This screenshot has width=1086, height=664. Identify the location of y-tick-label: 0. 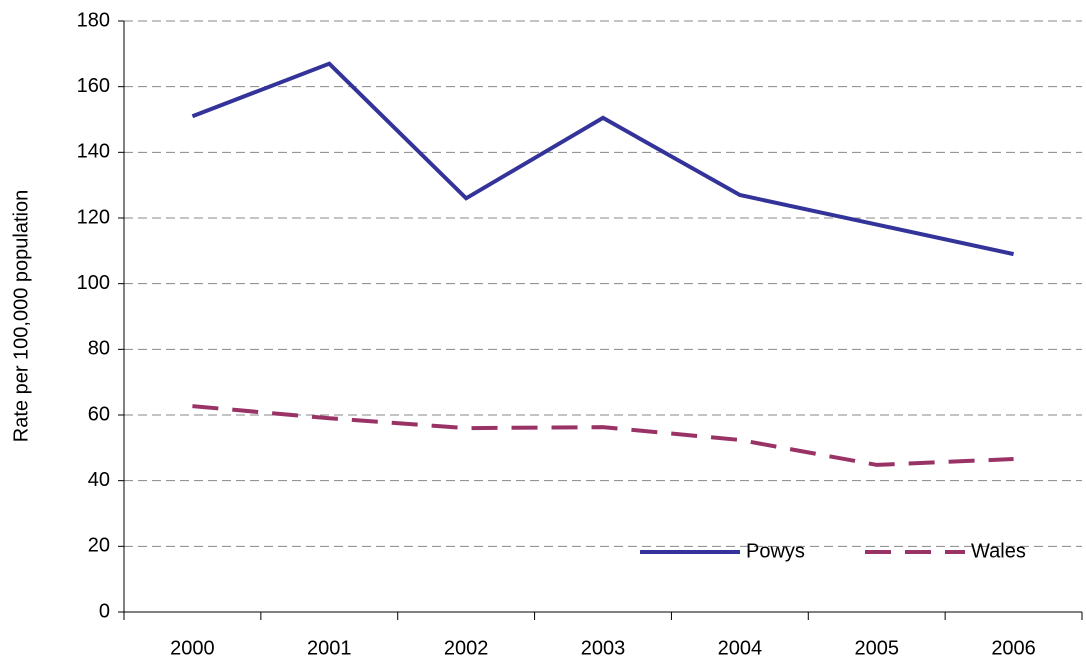
(104, 611).